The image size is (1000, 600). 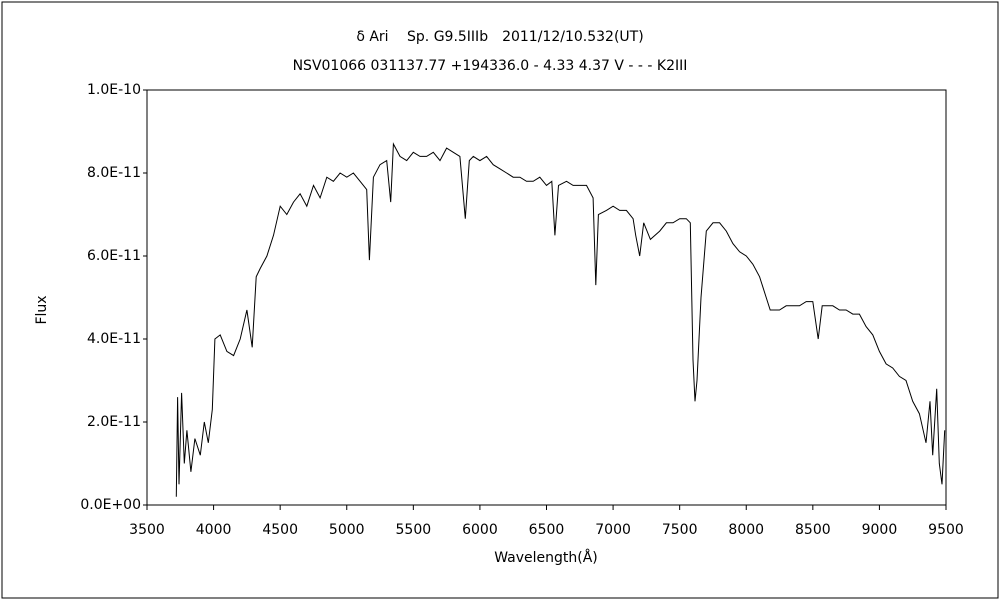 I want to click on y-tick-label: 2.0E-11, so click(x=114, y=422).